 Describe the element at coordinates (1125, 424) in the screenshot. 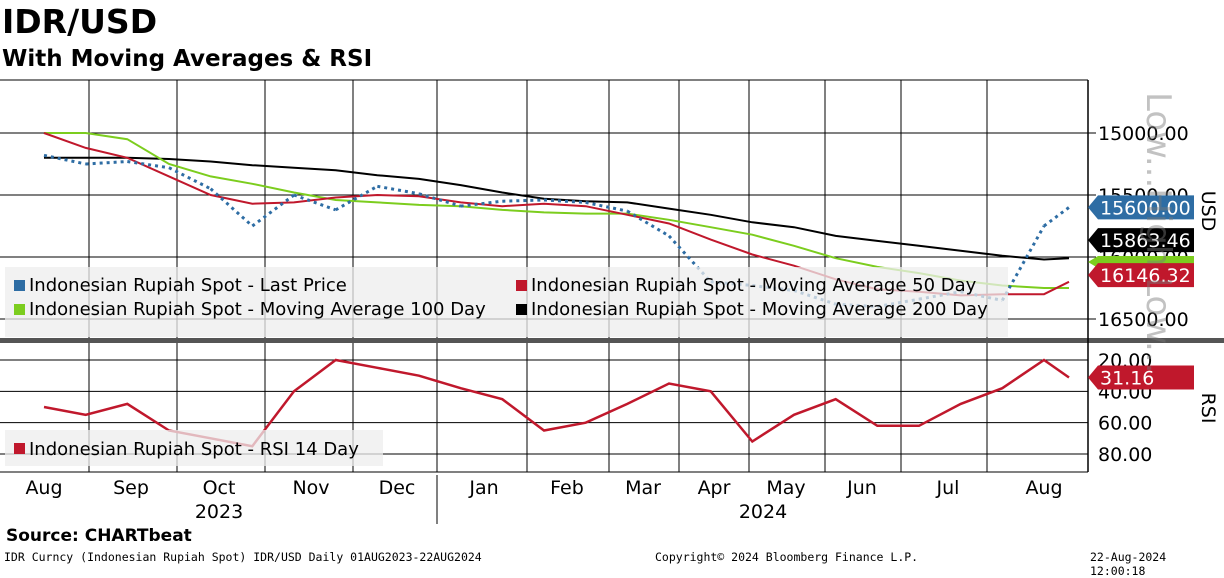

I see `rsi-tick-label: 60.00` at that location.